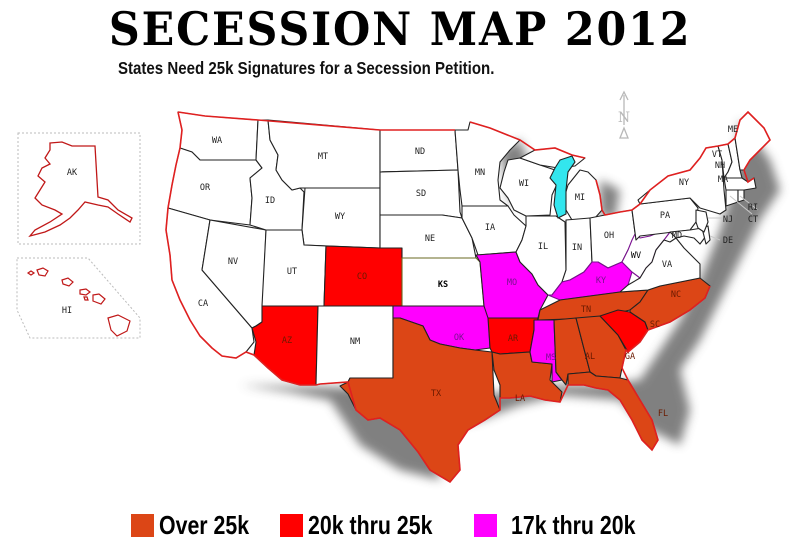 This screenshot has width=800, height=552. What do you see at coordinates (655, 325) in the screenshot?
I see `state-label-sc: SC` at bounding box center [655, 325].